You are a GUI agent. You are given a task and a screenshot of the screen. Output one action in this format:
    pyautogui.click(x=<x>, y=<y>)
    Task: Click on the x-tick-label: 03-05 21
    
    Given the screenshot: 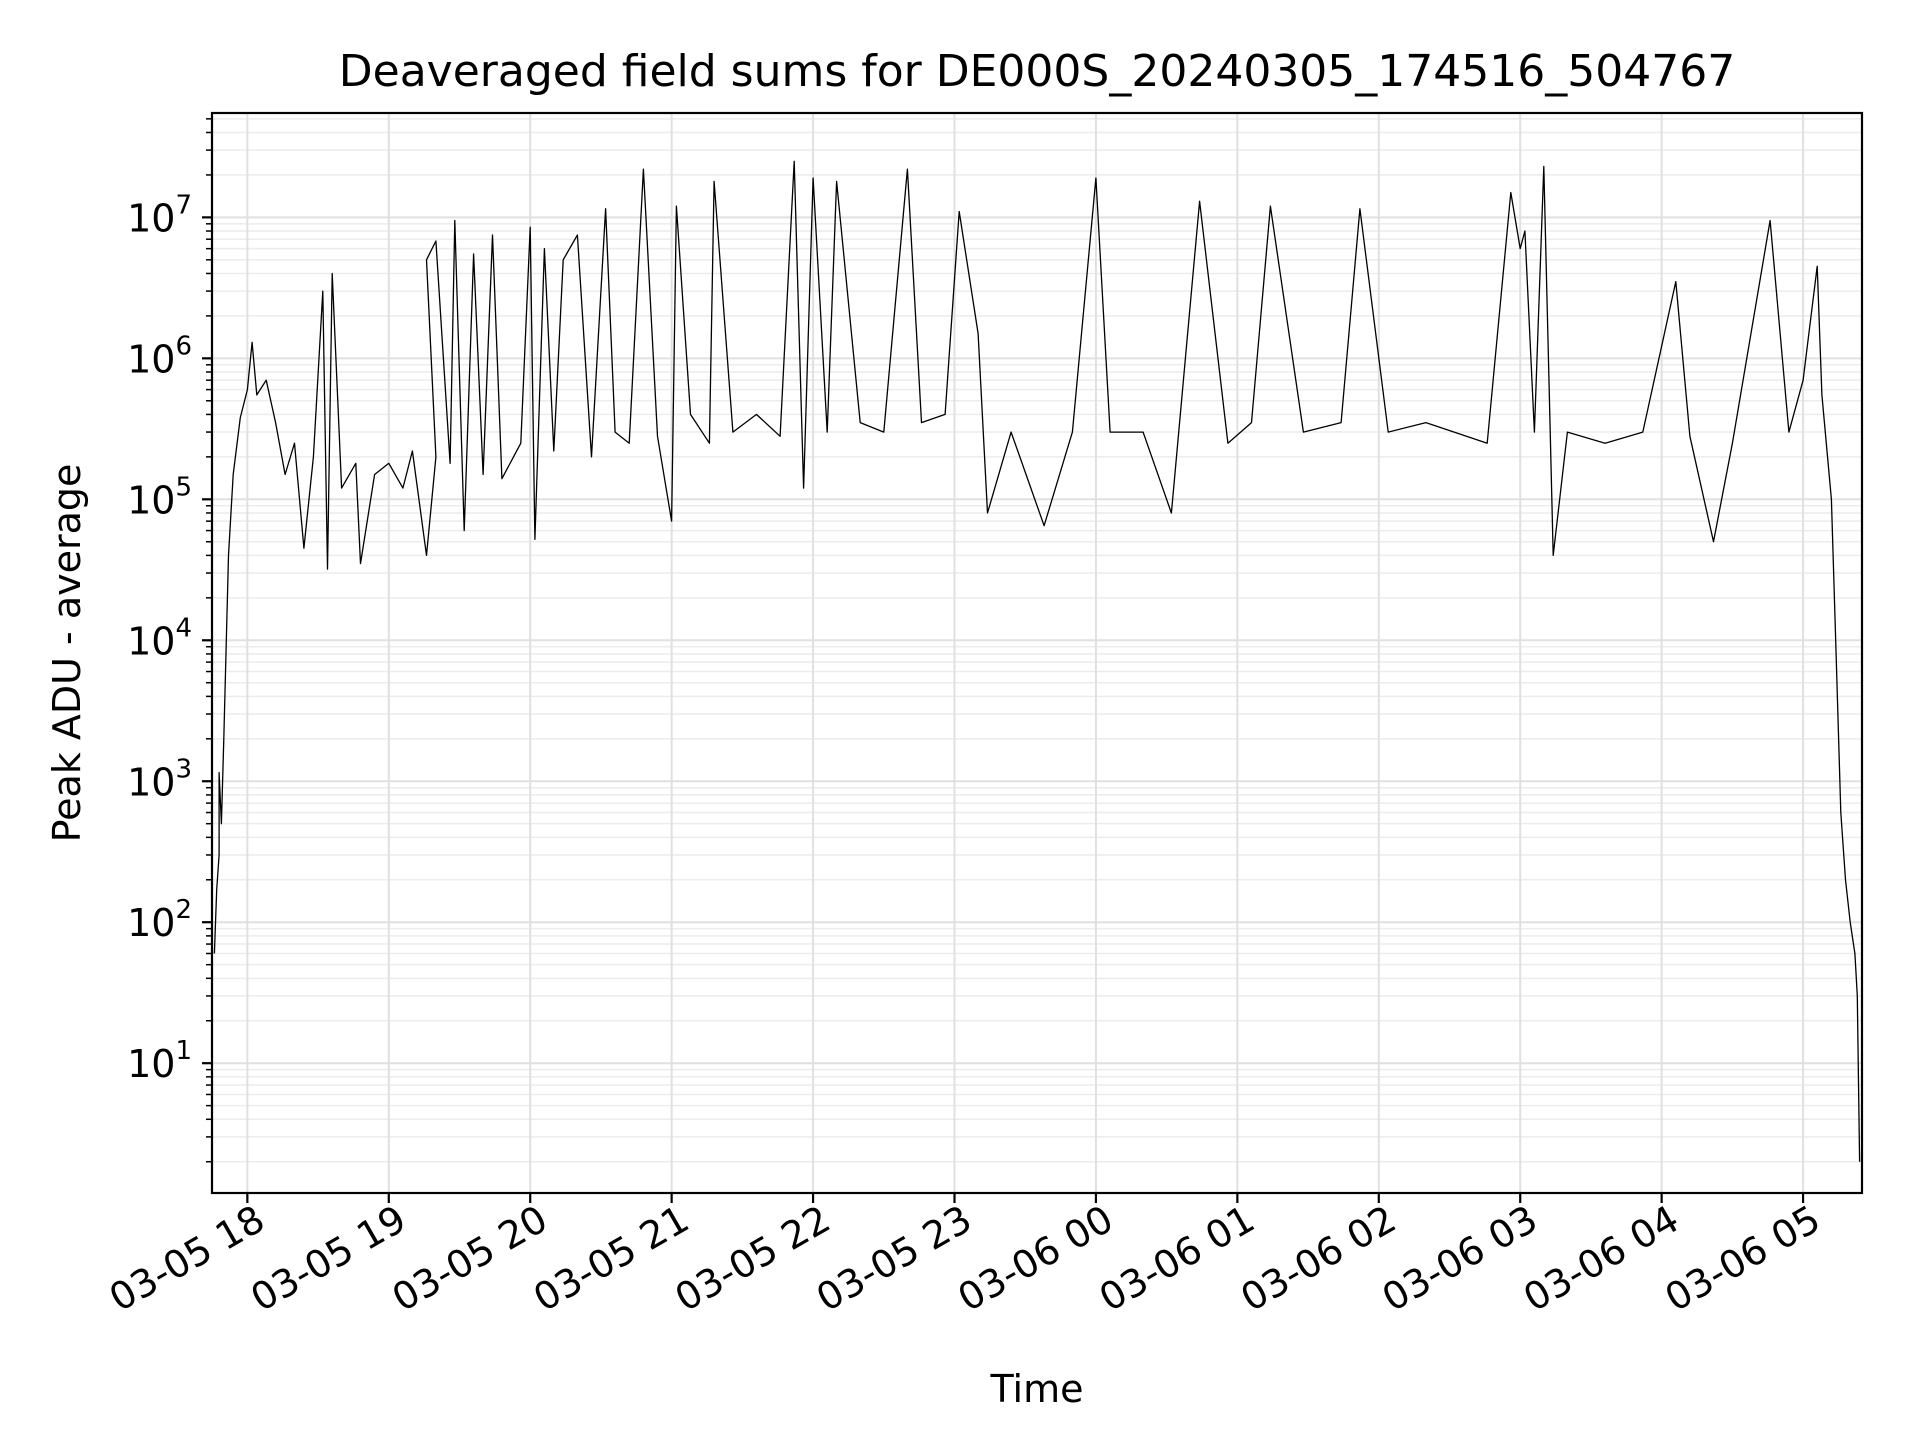 What is the action you would take?
    pyautogui.click(x=611, y=1259)
    